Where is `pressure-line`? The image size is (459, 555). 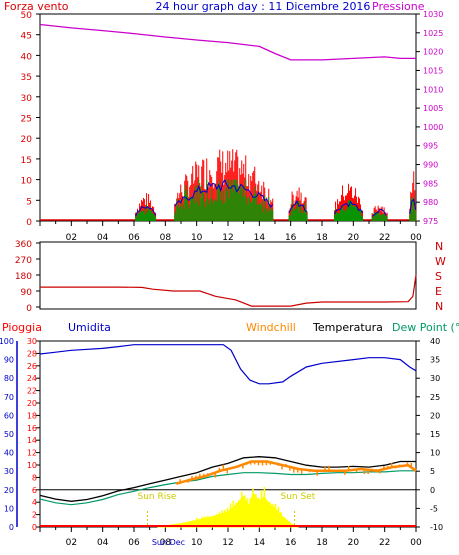 pressure-line is located at coordinates (227, 42).